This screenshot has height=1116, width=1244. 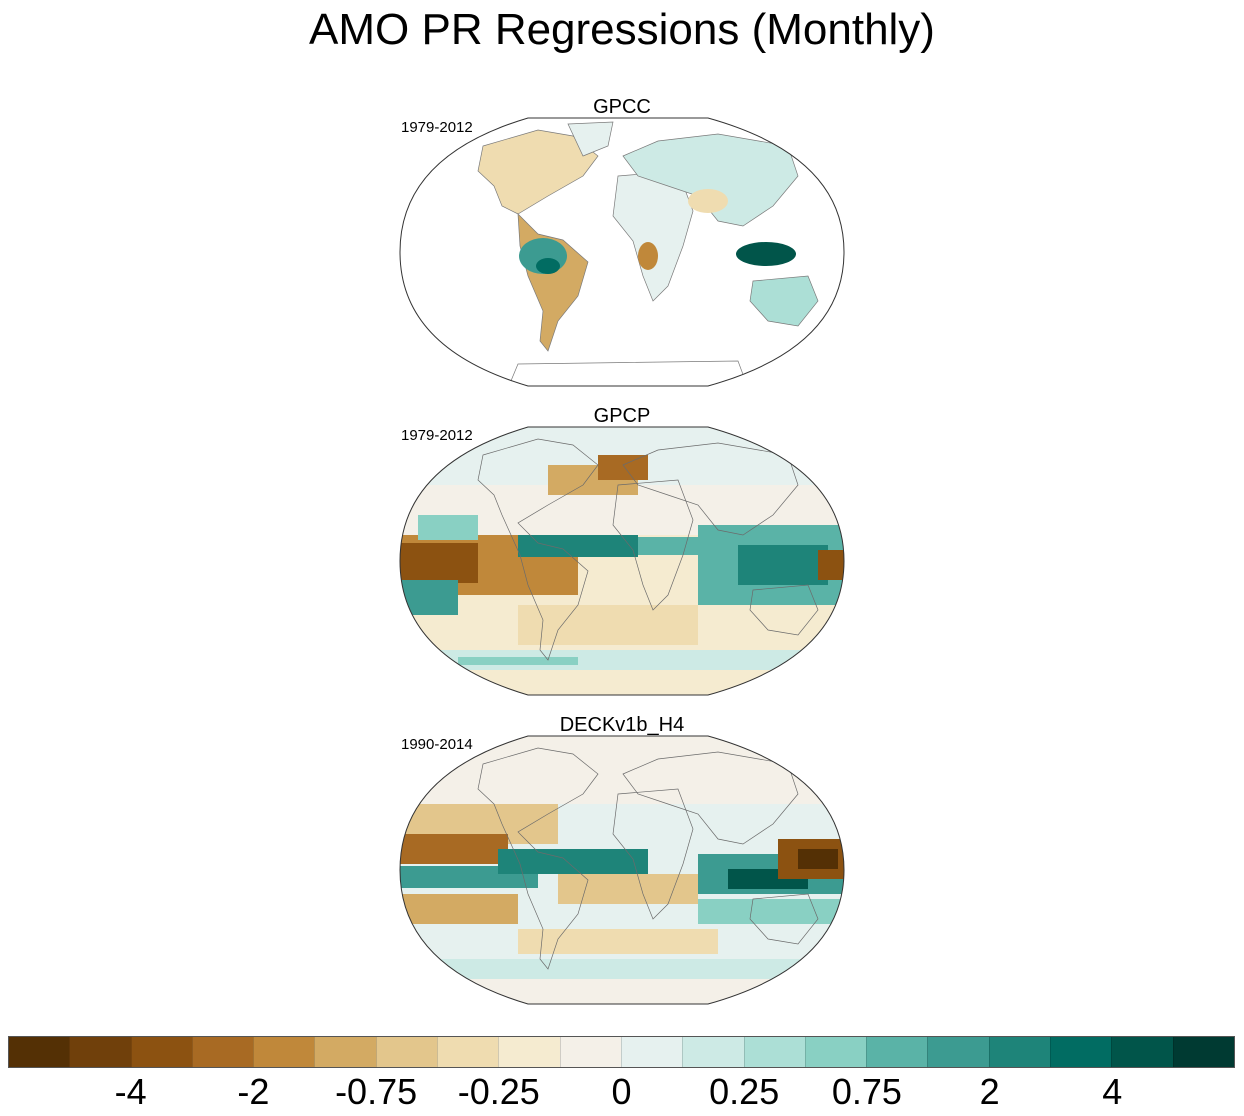 I want to click on colorbar-tick-label: 0.25, so click(x=744, y=1091).